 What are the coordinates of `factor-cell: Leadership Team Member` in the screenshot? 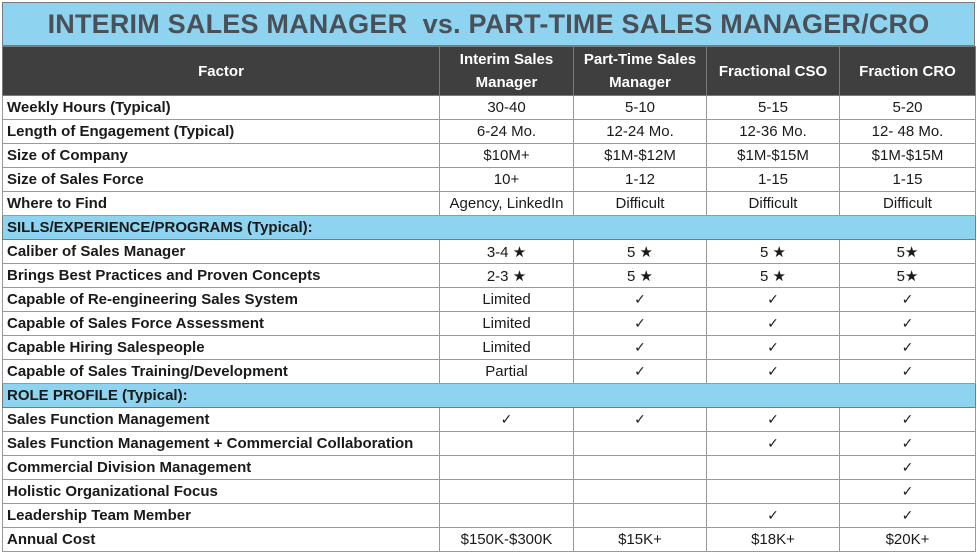 It's located at (221, 515).